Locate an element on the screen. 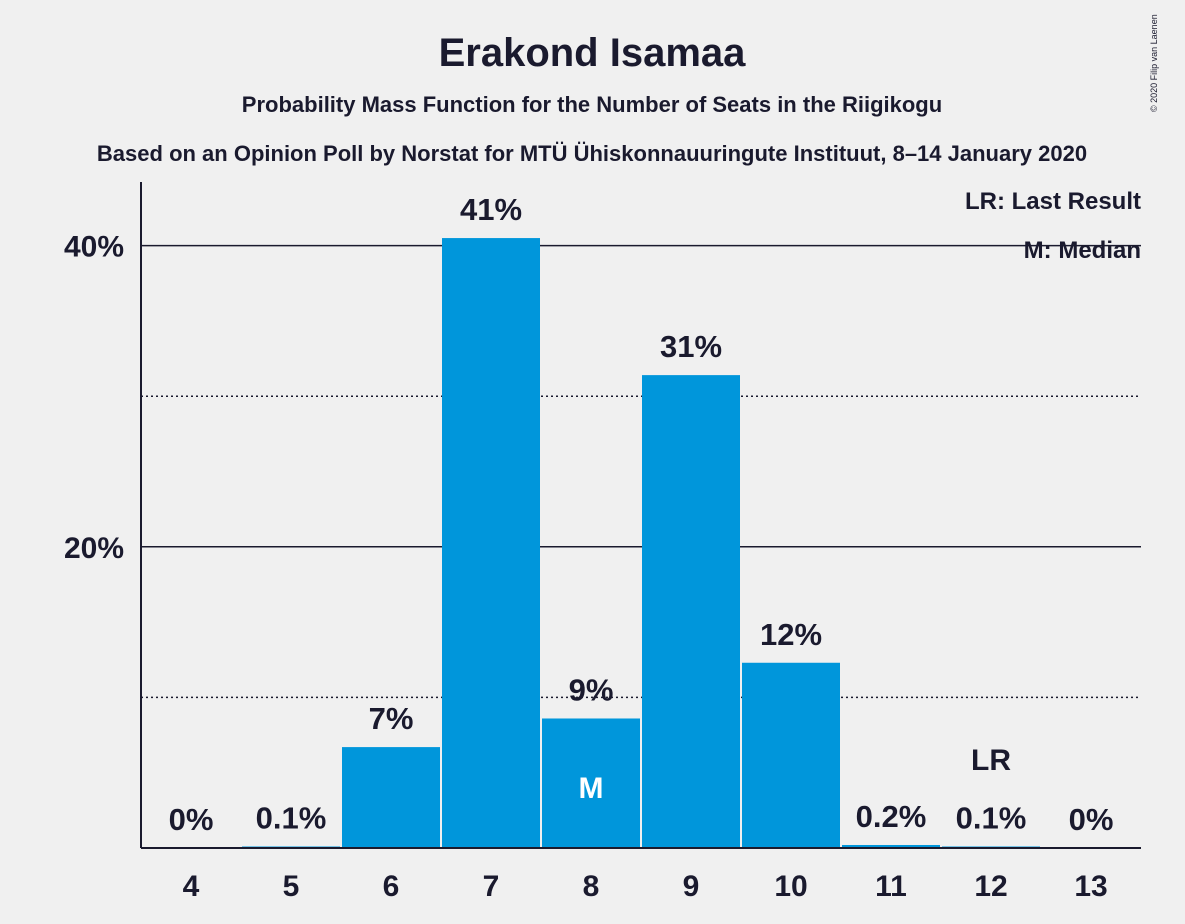 The image size is (1185, 924). x-tick-label: 13 is located at coordinates (1090, 886).